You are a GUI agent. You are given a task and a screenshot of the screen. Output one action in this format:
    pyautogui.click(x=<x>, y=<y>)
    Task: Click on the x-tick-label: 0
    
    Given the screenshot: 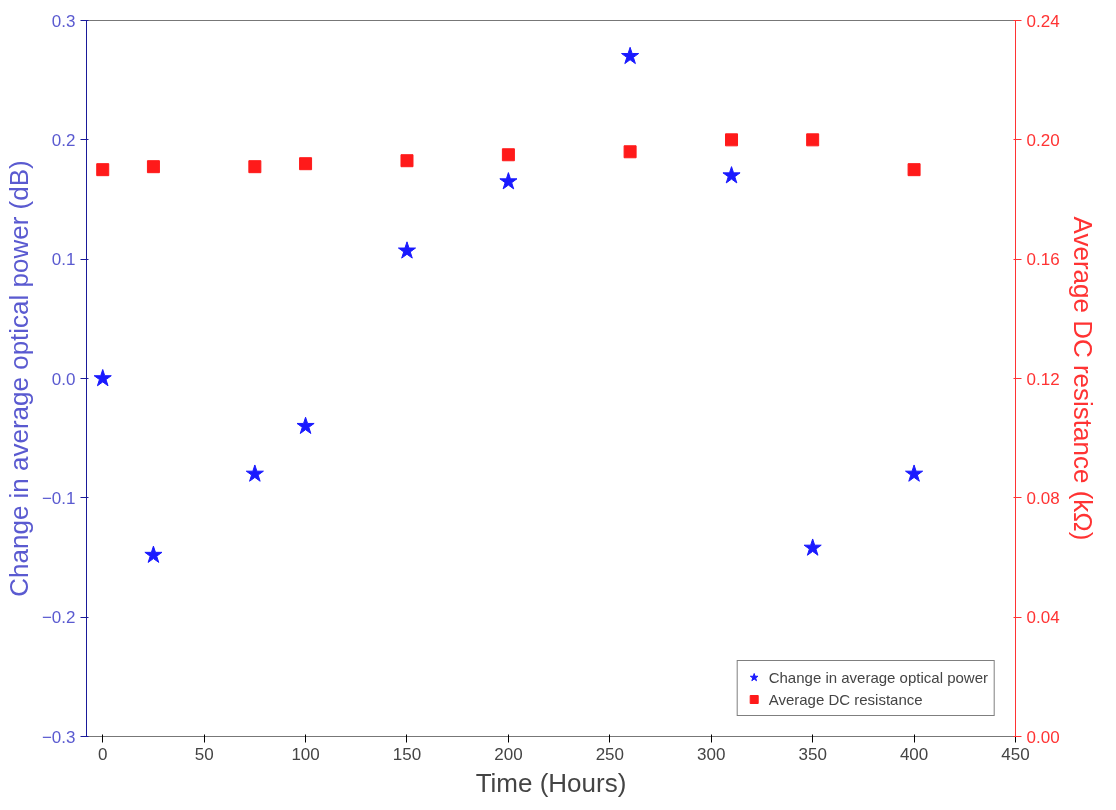 What is the action you would take?
    pyautogui.click(x=103, y=754)
    